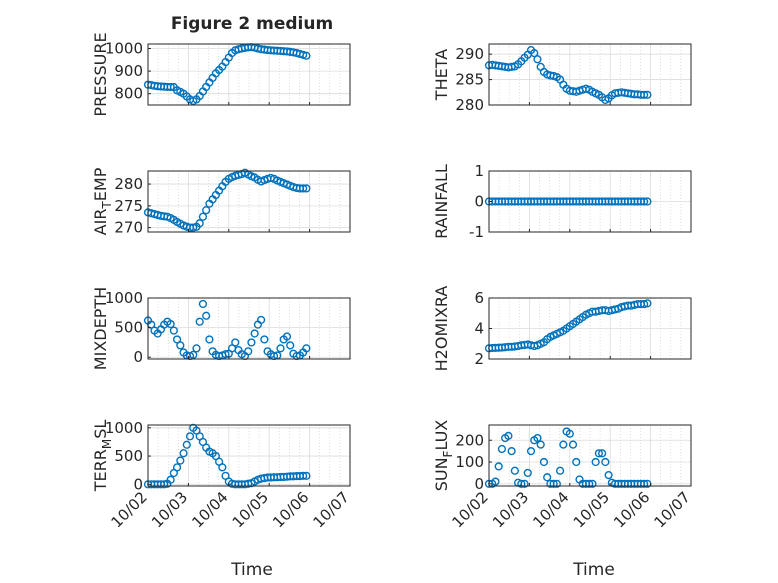 The width and height of the screenshot is (778, 583). Describe the element at coordinates (441, 201) in the screenshot. I see `y-axis-label: RAINFALL` at that location.